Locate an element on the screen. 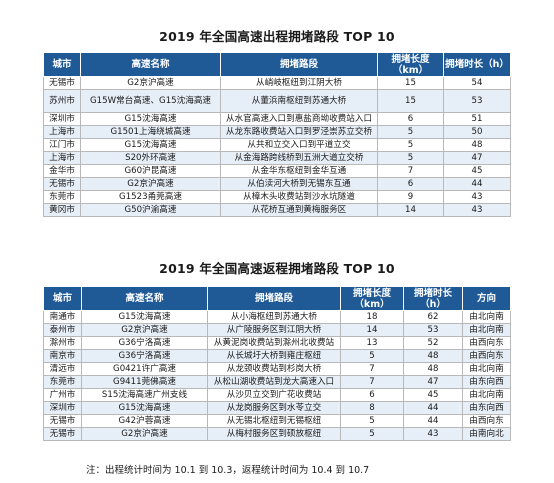 This screenshot has height=483, width=554. section-cell: 从龙颈收费站到杉岗大桥 is located at coordinates (274, 369).